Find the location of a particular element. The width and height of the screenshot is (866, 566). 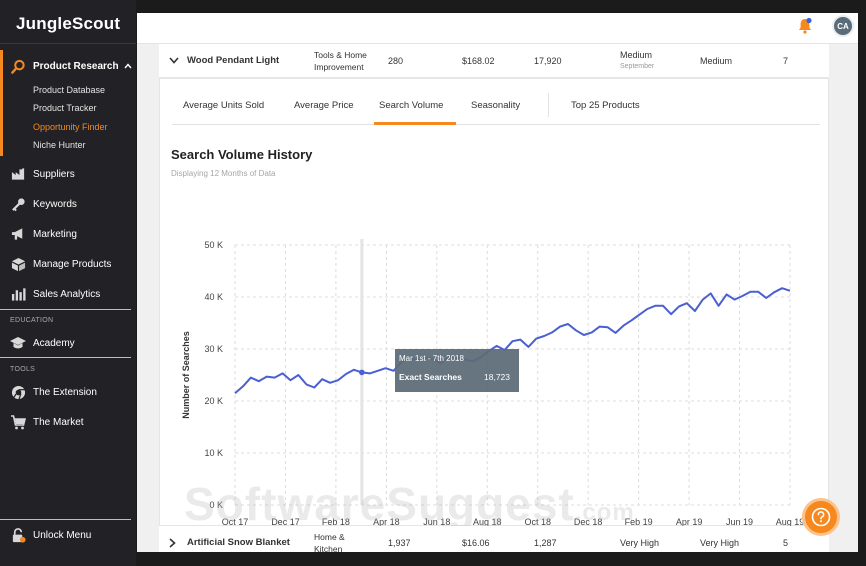

price-value: $16.06 is located at coordinates (476, 542).